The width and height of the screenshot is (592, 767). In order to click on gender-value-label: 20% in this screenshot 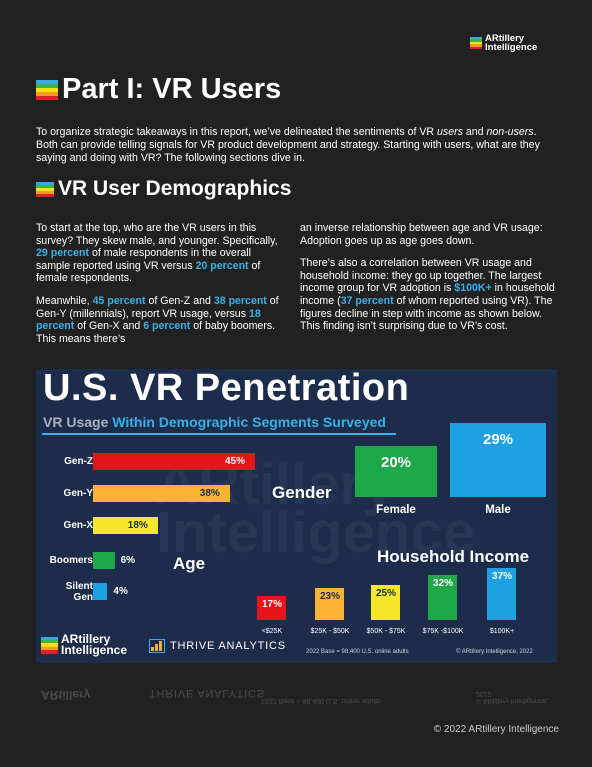, I will do `click(396, 462)`.